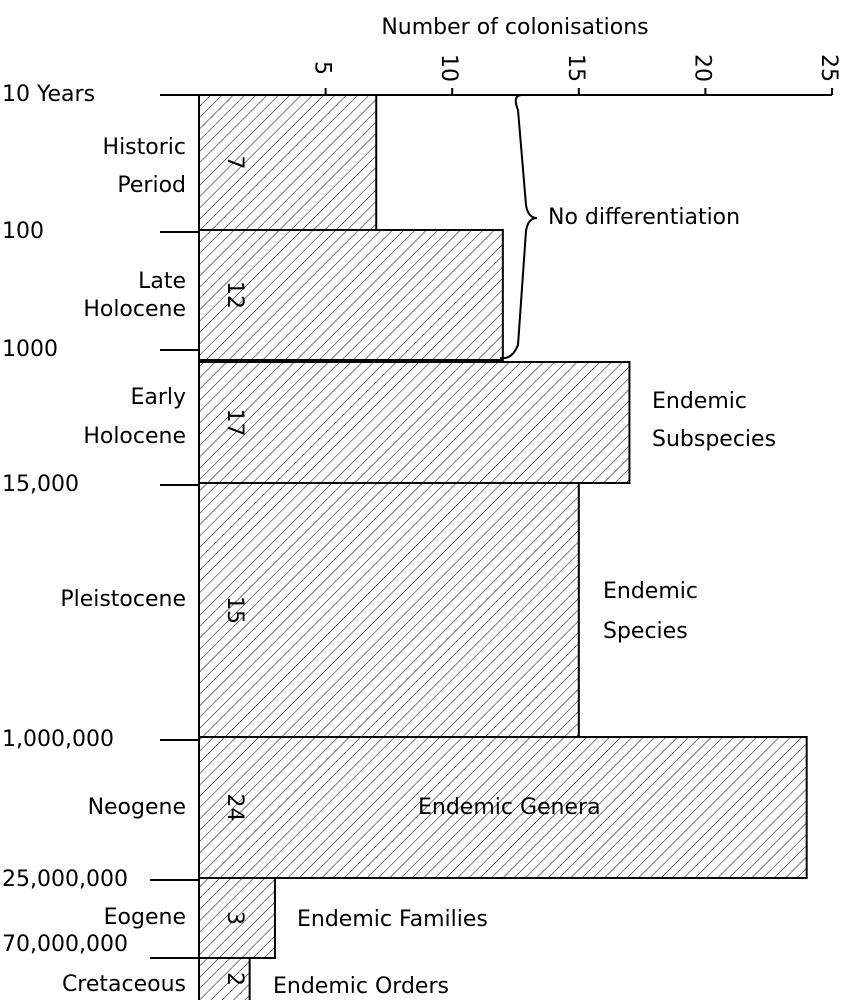 The image size is (842, 1000). I want to click on x-tick-label: 20, so click(701, 68).